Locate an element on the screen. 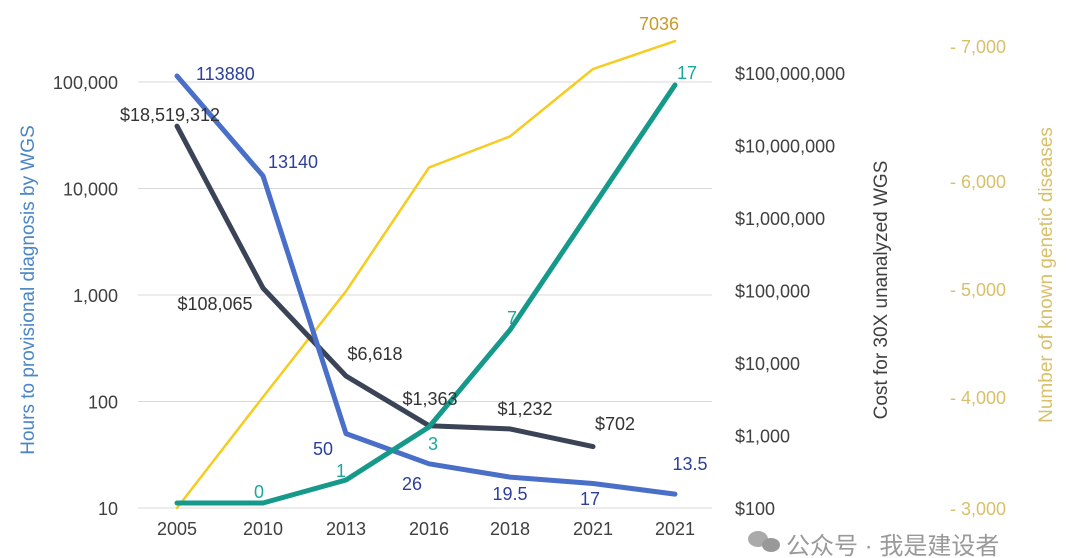 The width and height of the screenshot is (1080, 558). left-tick-label: 1,000 is located at coordinates (95, 296).